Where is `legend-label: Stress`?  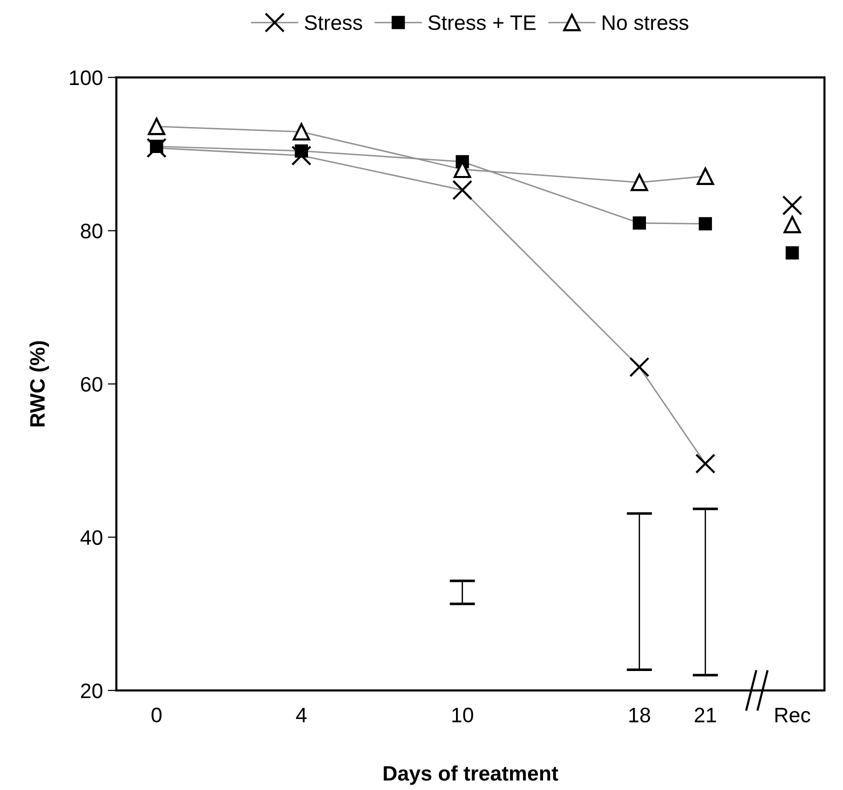
legend-label: Stress is located at coordinates (333, 22).